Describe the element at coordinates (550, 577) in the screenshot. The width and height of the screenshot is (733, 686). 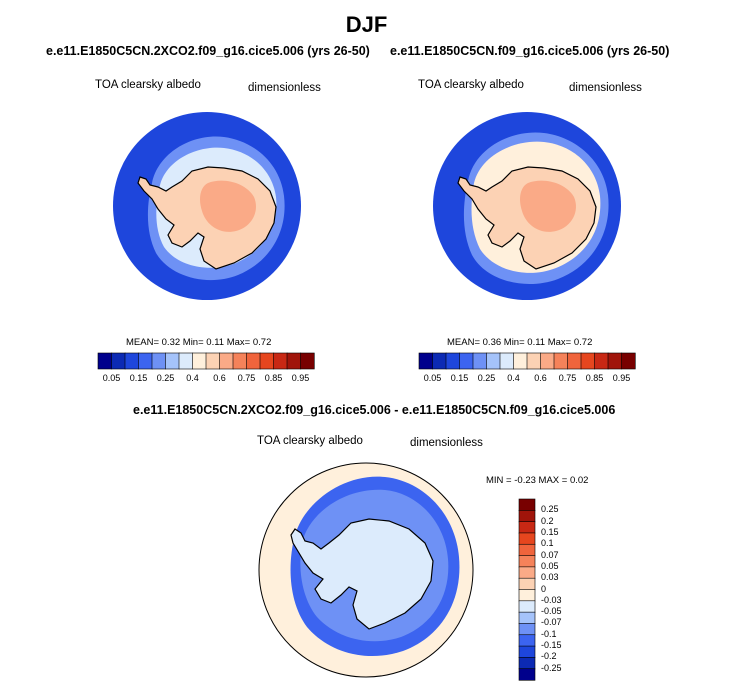
I see `panel-3-colorbar-tick-label: 0.03` at that location.